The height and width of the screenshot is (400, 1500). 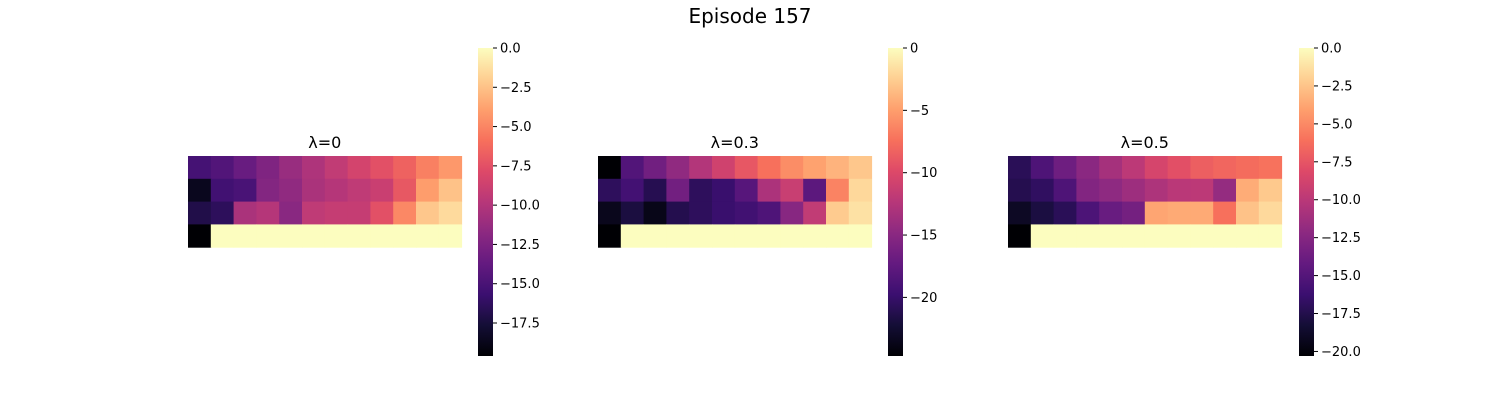 What do you see at coordinates (923, 173) in the screenshot?
I see `colorbar-tick-label: −10` at bounding box center [923, 173].